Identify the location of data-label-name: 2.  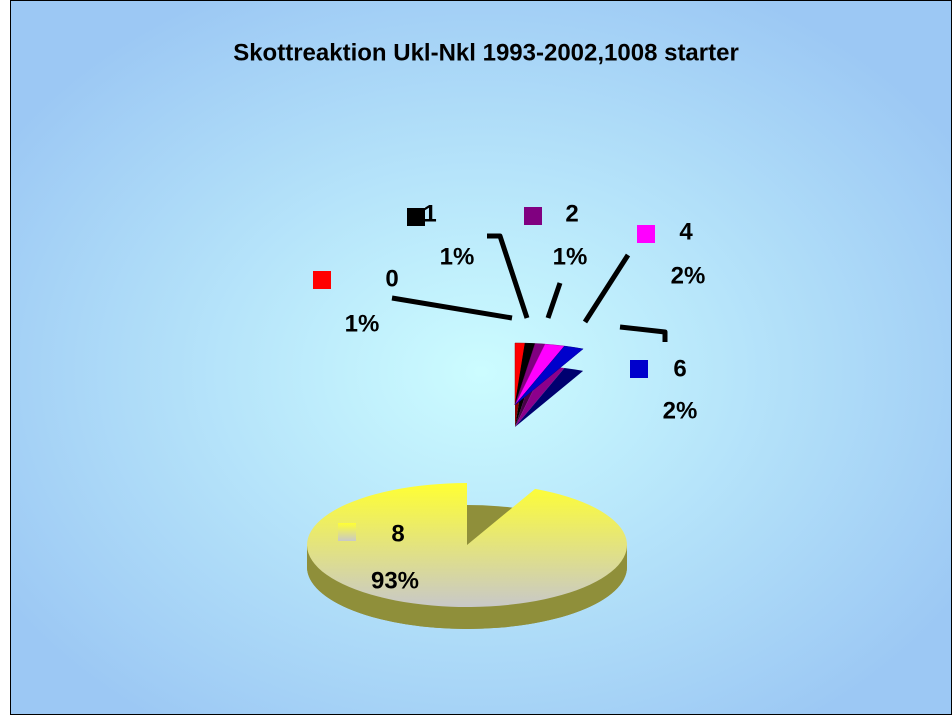
(571, 213).